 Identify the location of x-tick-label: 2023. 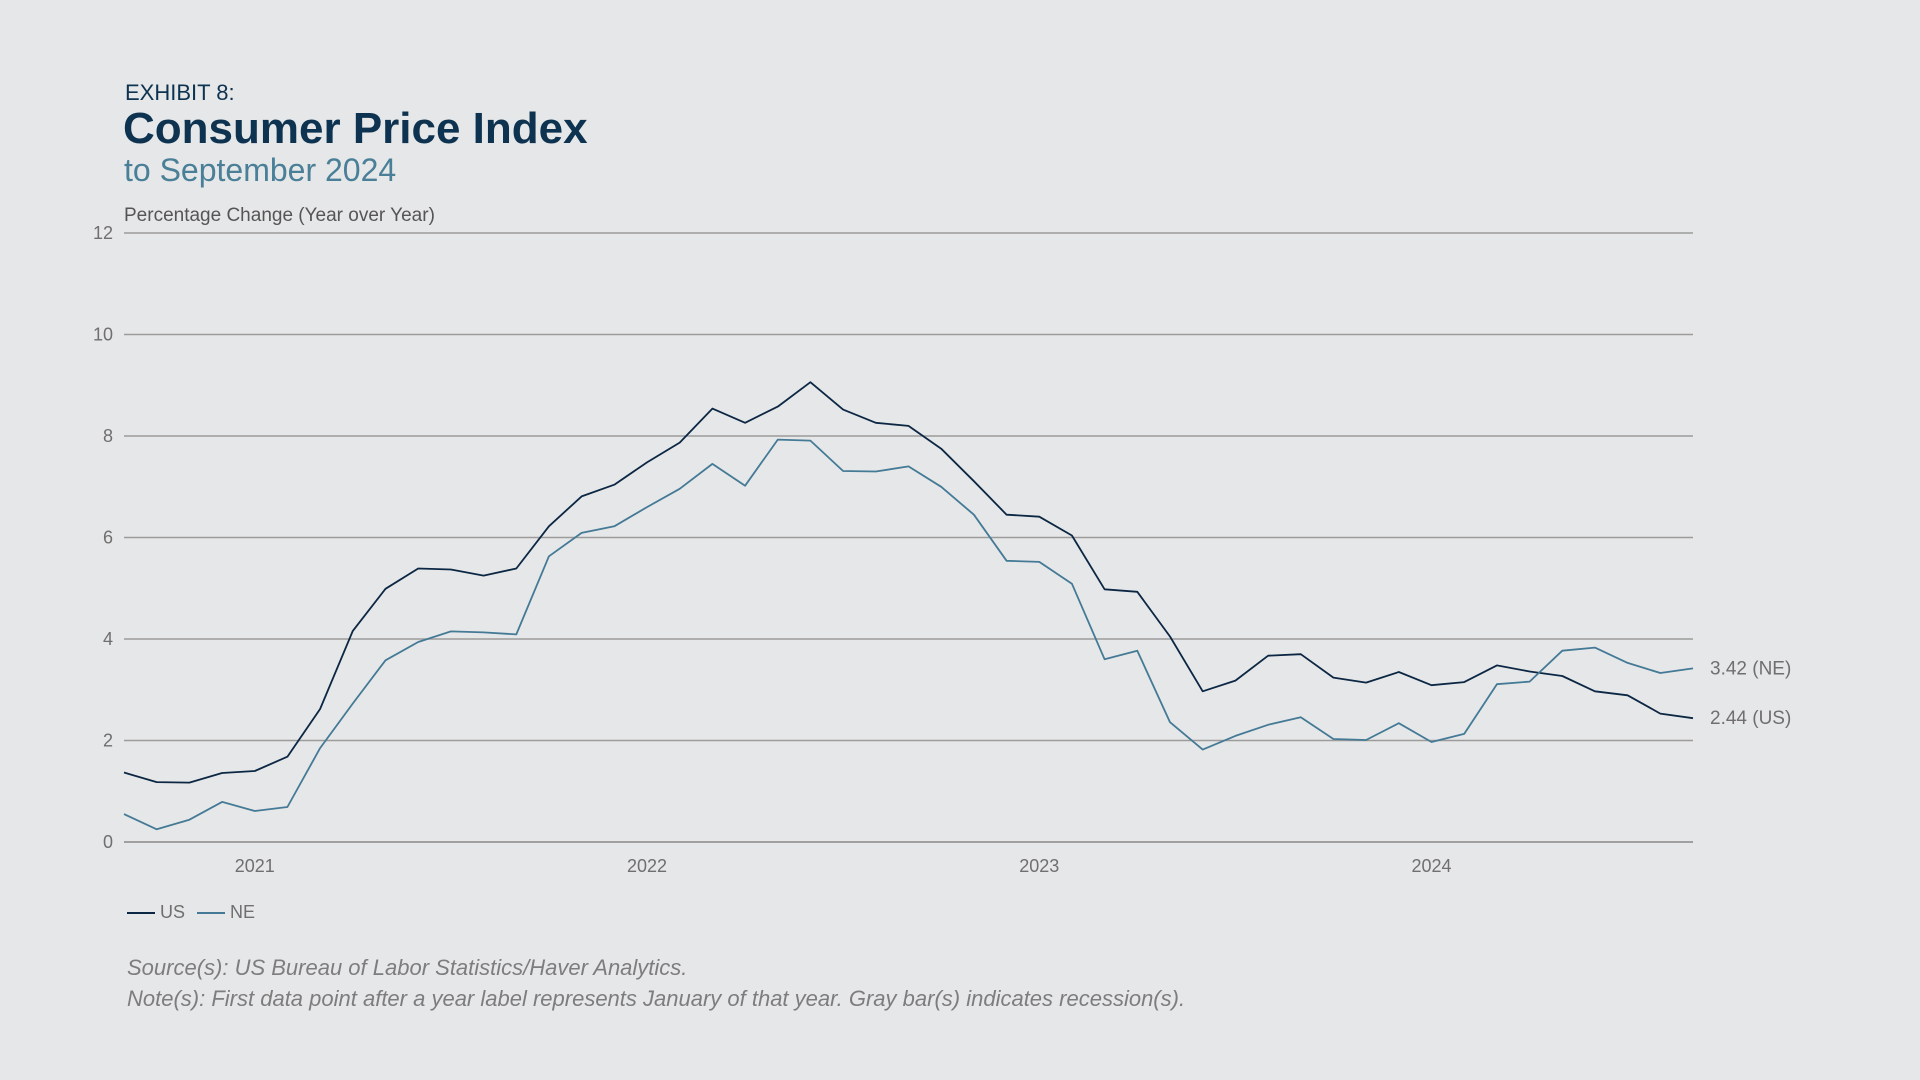
(1039, 866).